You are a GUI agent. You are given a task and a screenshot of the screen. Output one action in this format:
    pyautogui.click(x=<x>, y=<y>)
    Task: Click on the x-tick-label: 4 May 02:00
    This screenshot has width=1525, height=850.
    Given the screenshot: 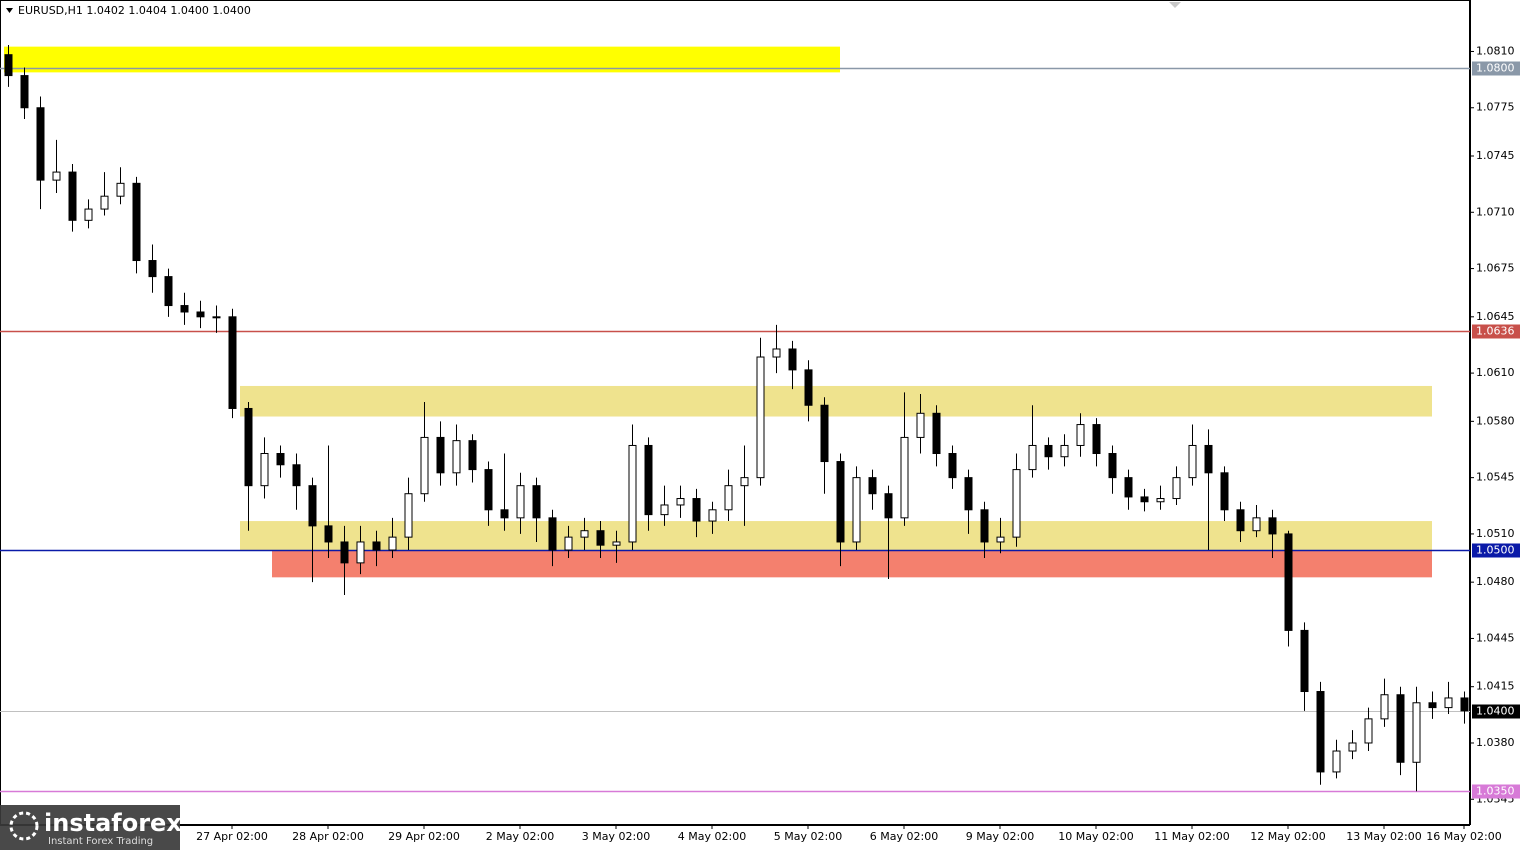 What is the action you would take?
    pyautogui.click(x=712, y=836)
    